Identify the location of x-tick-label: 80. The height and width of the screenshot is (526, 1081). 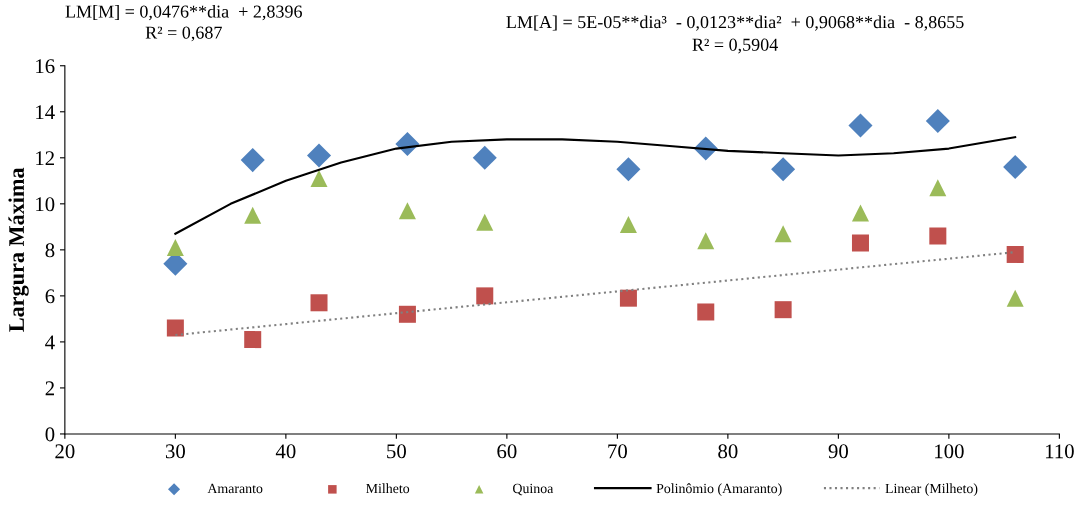
(728, 451).